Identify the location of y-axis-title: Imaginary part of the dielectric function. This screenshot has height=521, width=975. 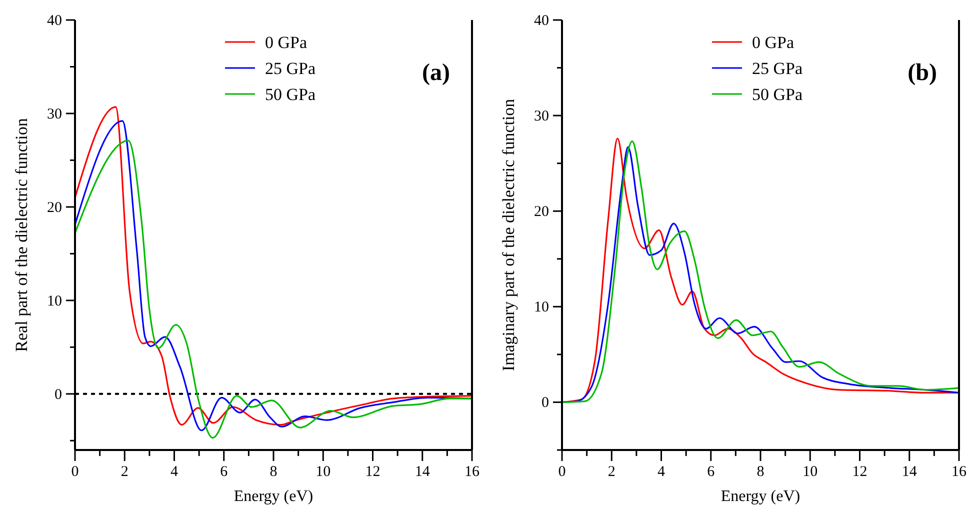
(508, 235).